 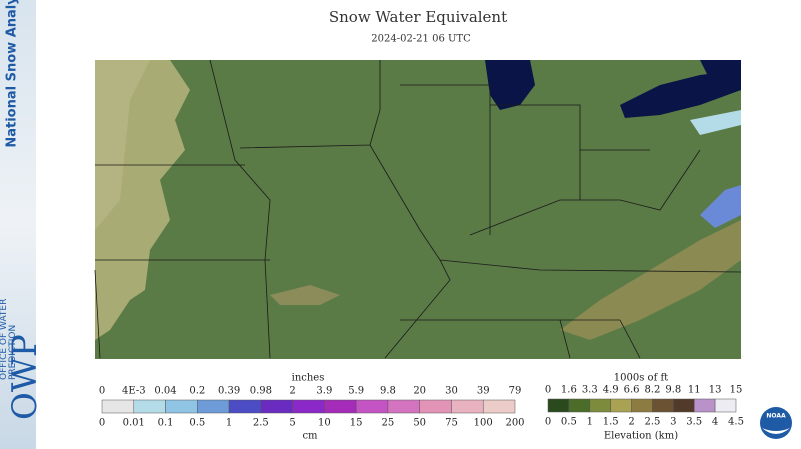 What do you see at coordinates (673, 422) in the screenshot?
I see `elevation-bottom-label: 3` at bounding box center [673, 422].